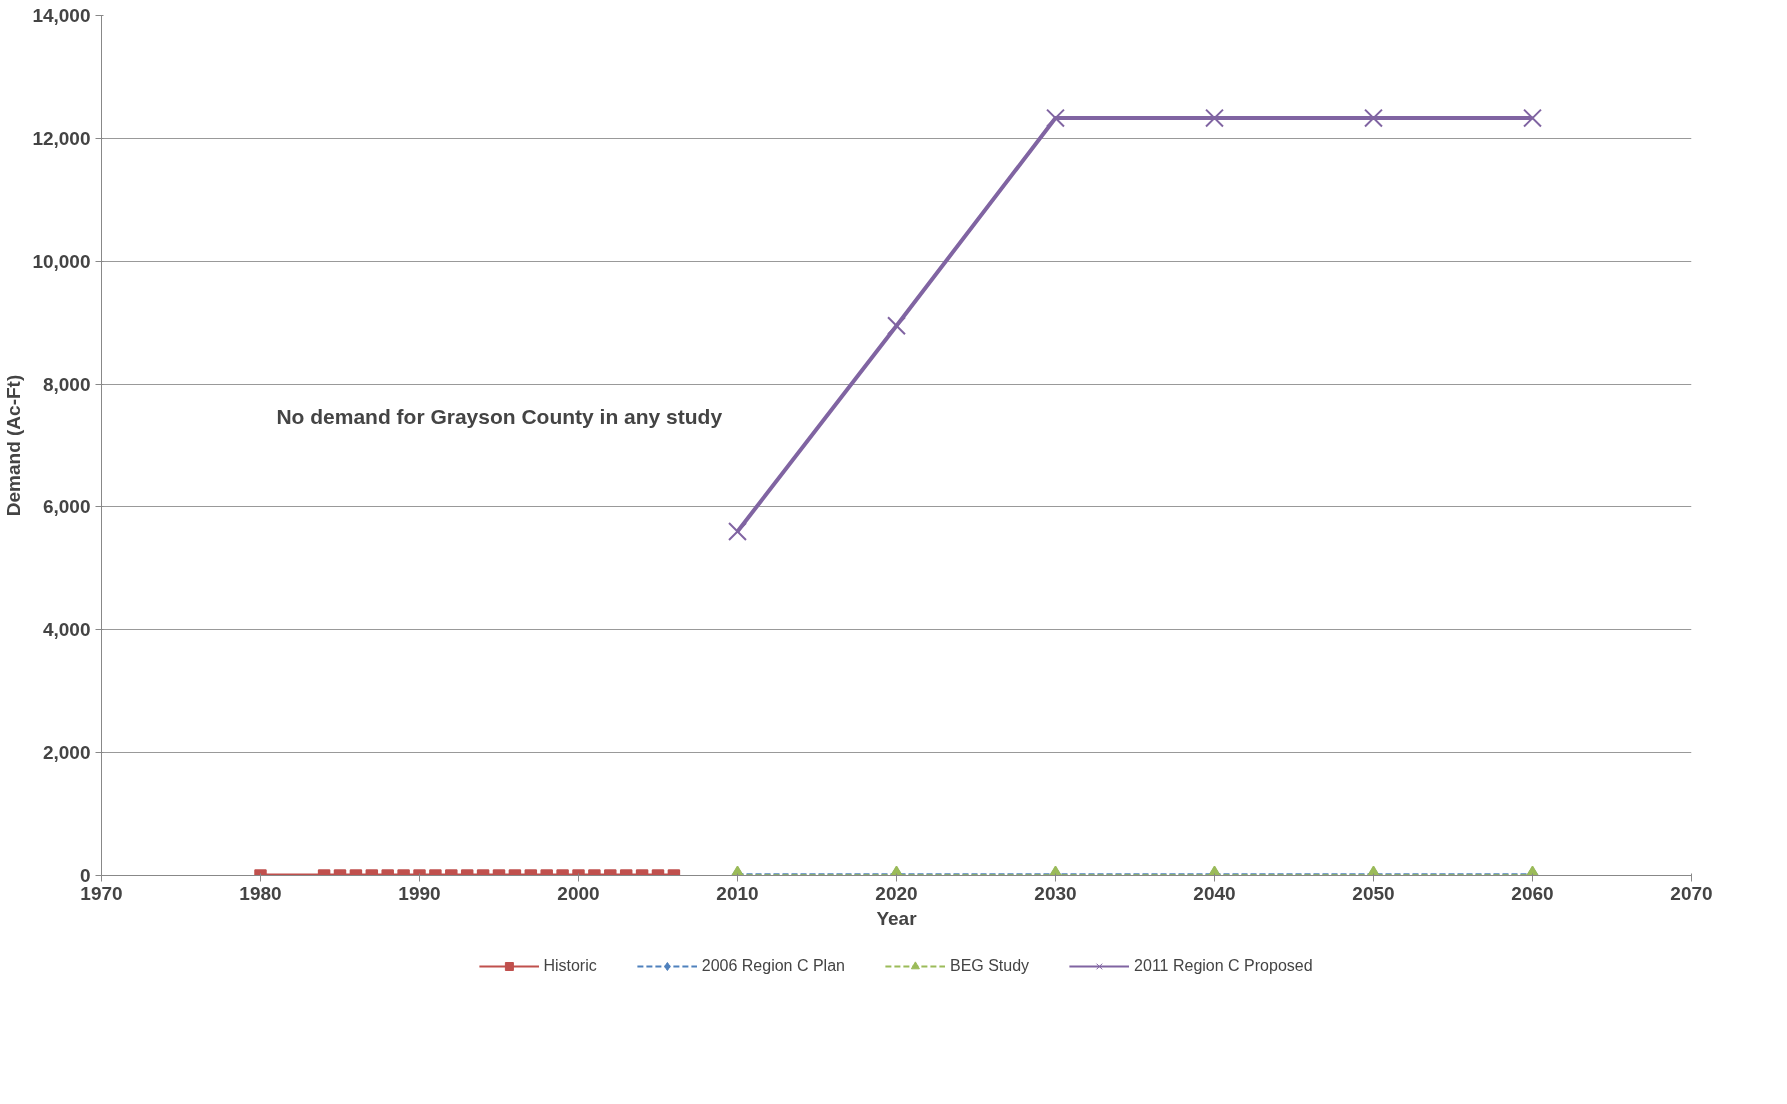 The height and width of the screenshot is (1104, 1787). I want to click on y-tick-label: 14,000, so click(61, 15).